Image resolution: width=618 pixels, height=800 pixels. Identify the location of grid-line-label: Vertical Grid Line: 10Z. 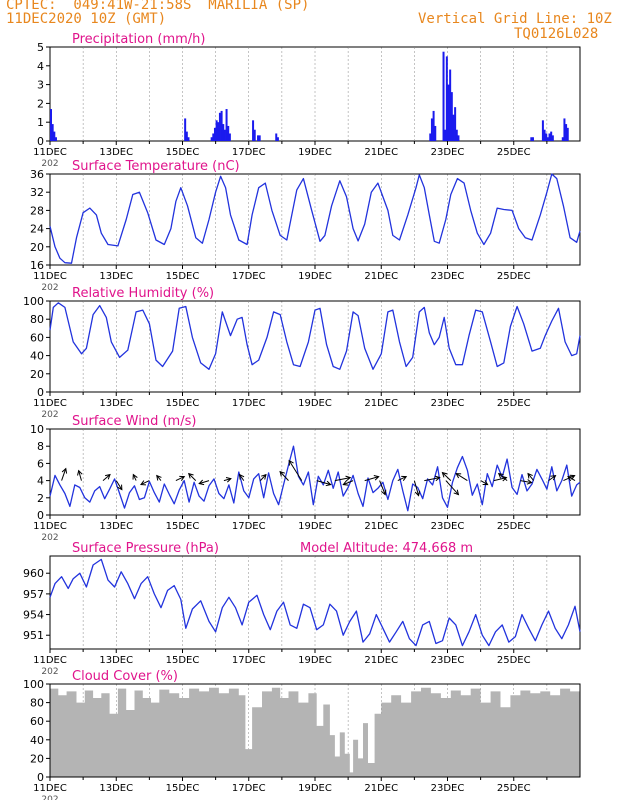
(515, 19).